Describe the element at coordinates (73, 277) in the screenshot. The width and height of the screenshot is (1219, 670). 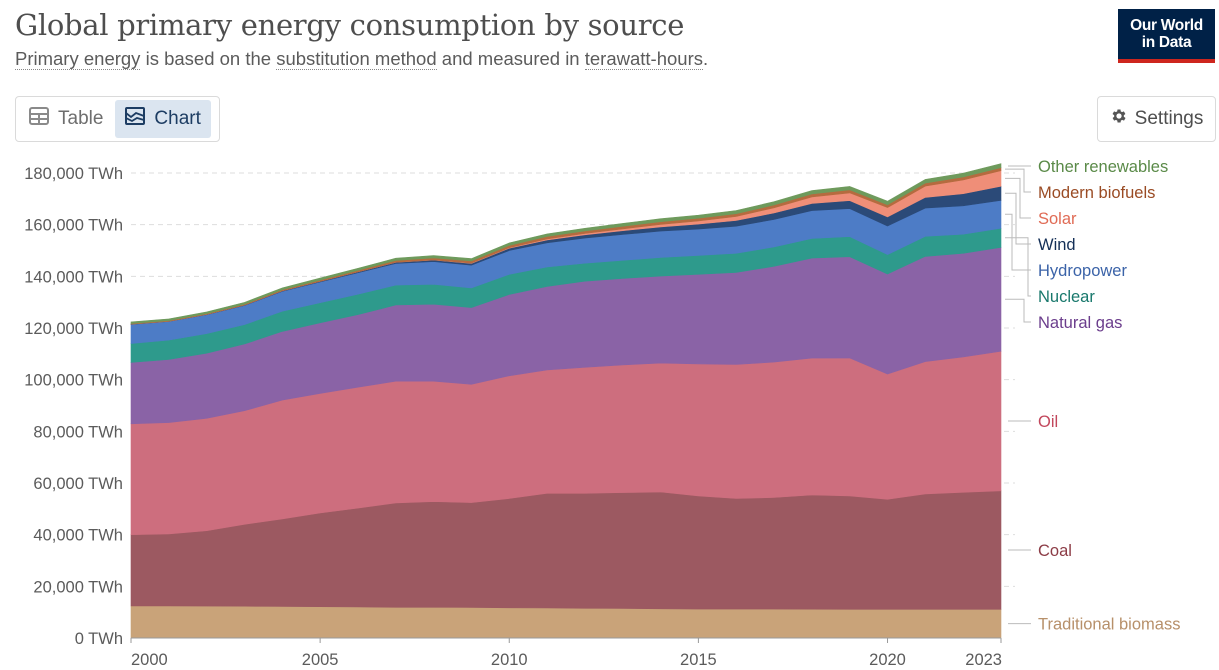
I see `y-tick-label: 140,000 TWh` at that location.